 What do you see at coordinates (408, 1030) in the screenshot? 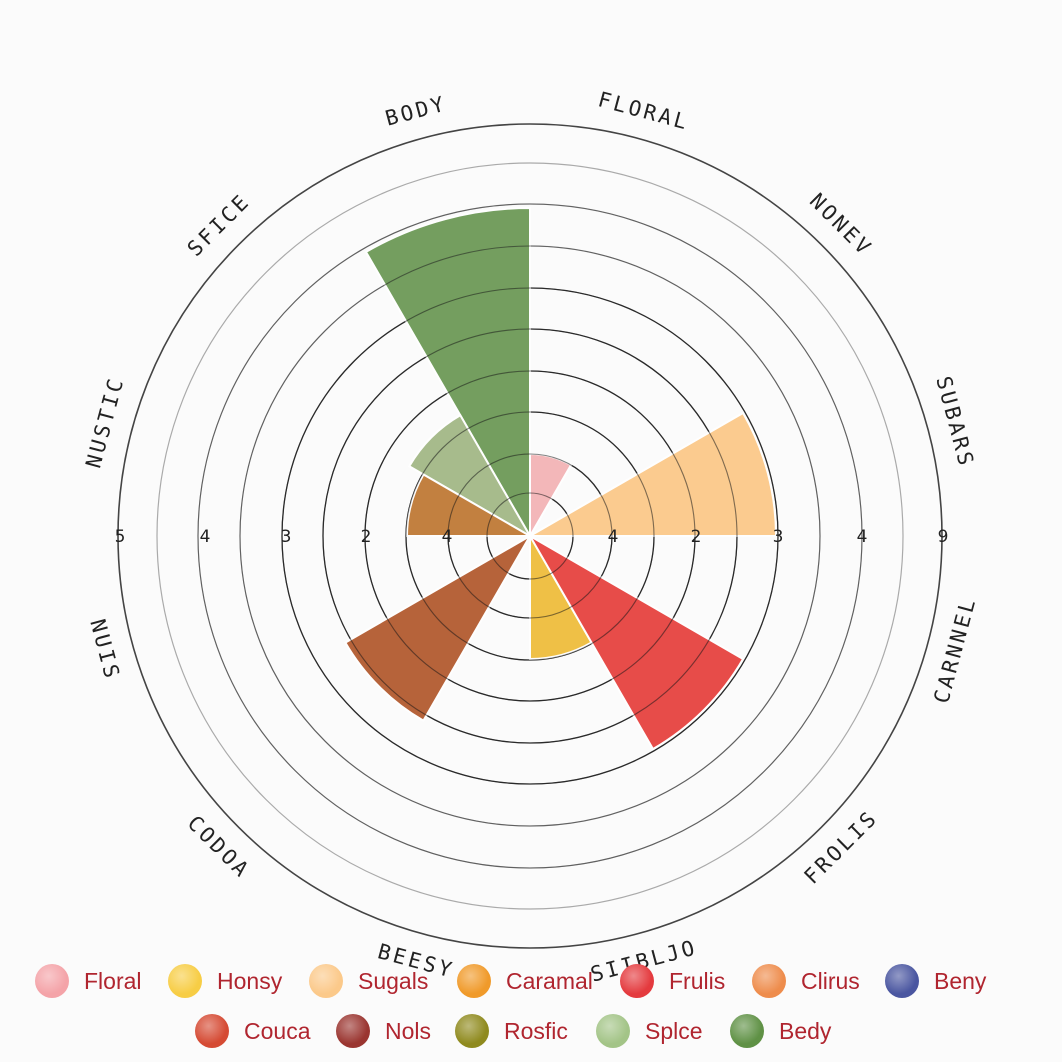
I see `legend-label: Nols` at bounding box center [408, 1030].